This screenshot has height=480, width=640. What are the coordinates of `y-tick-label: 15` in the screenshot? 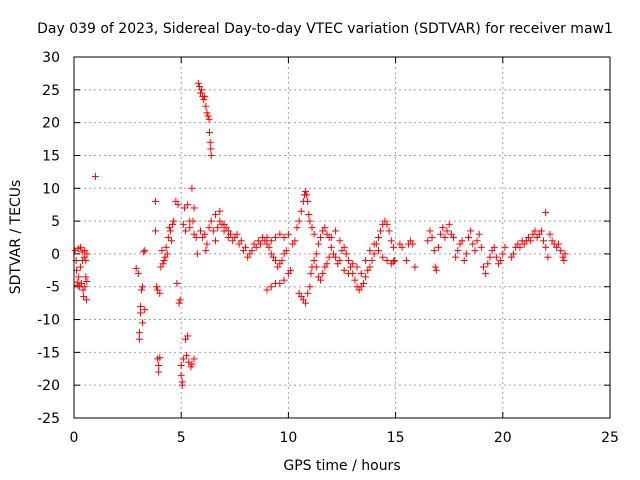 It's located at (51, 156).